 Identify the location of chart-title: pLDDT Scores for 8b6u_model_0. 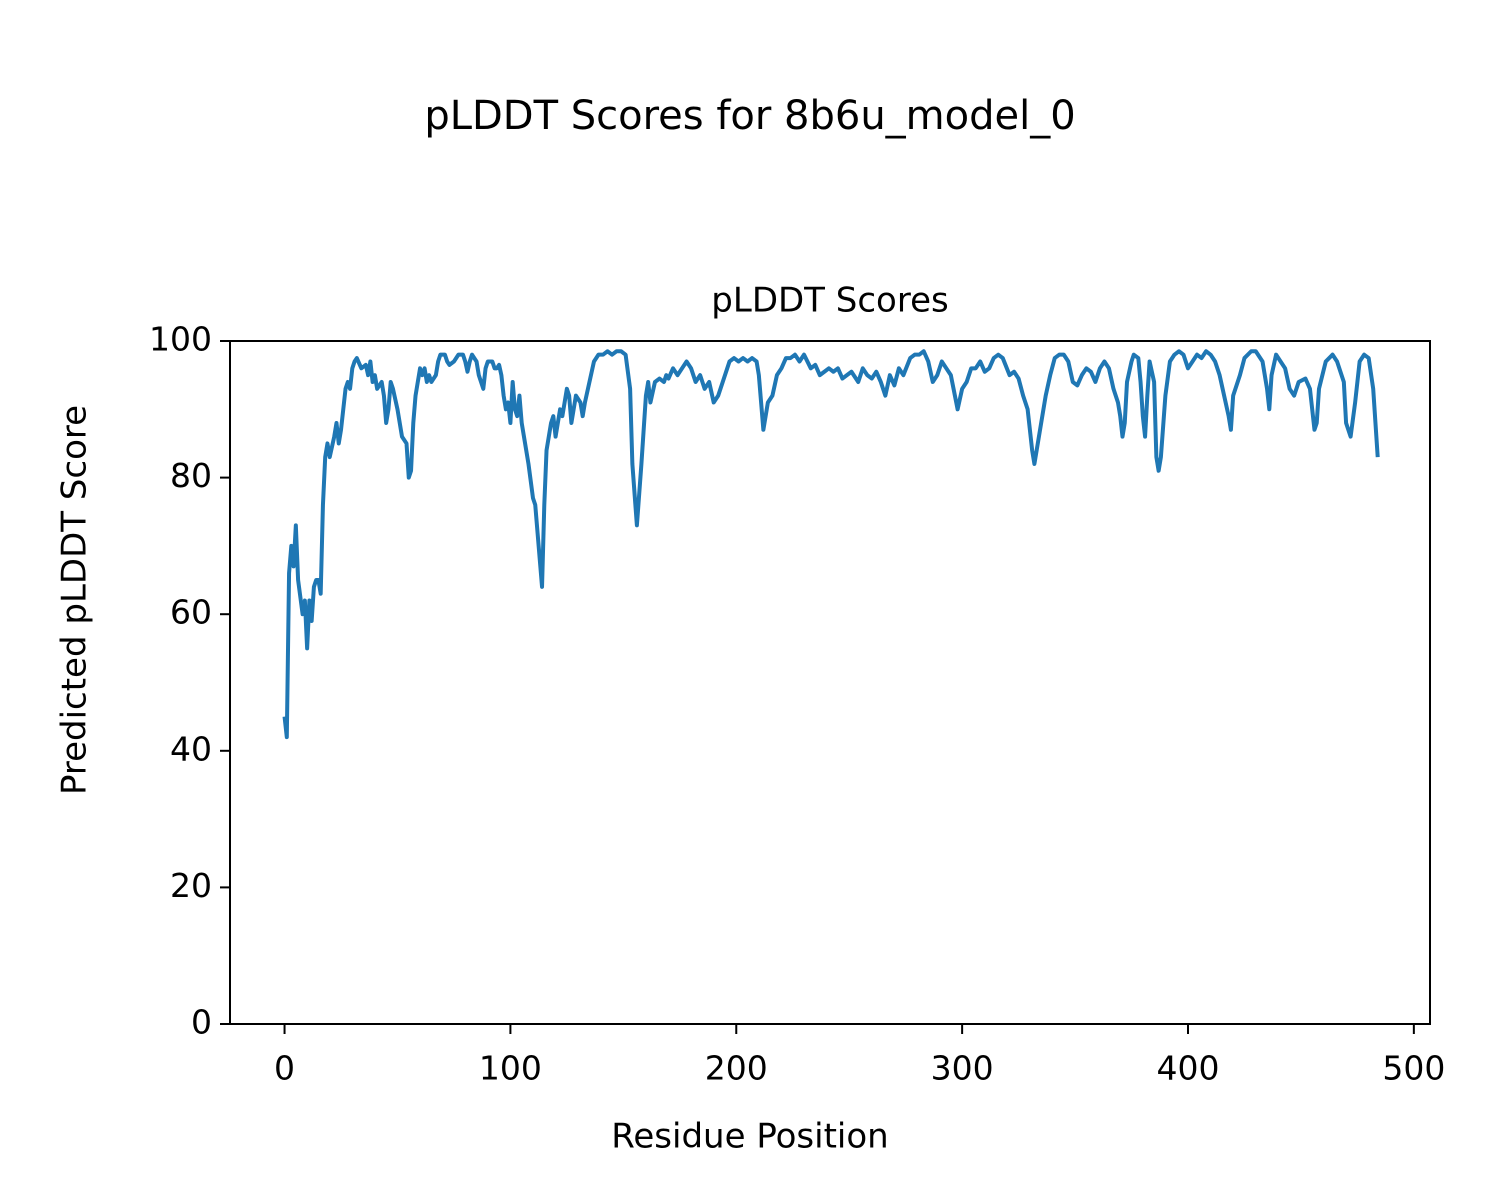
(749, 116).